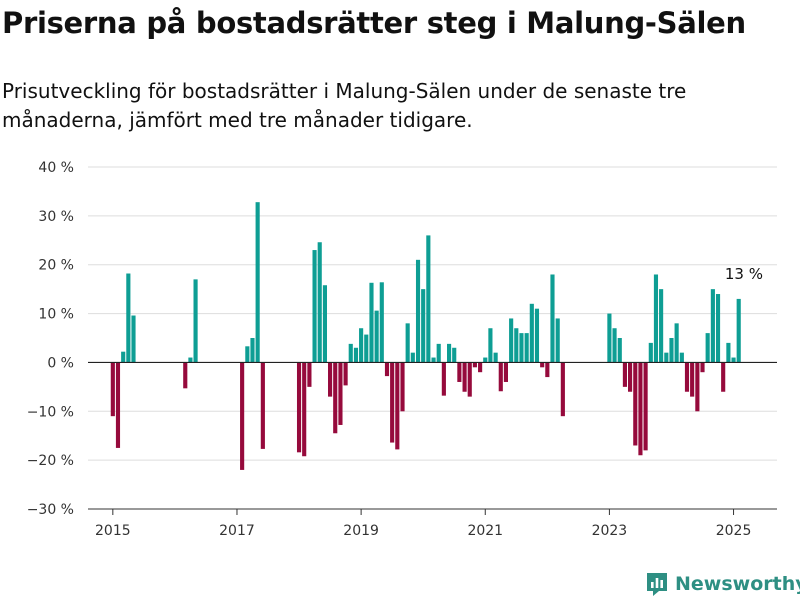  I want to click on x-tick-label: 2017, so click(237, 531).